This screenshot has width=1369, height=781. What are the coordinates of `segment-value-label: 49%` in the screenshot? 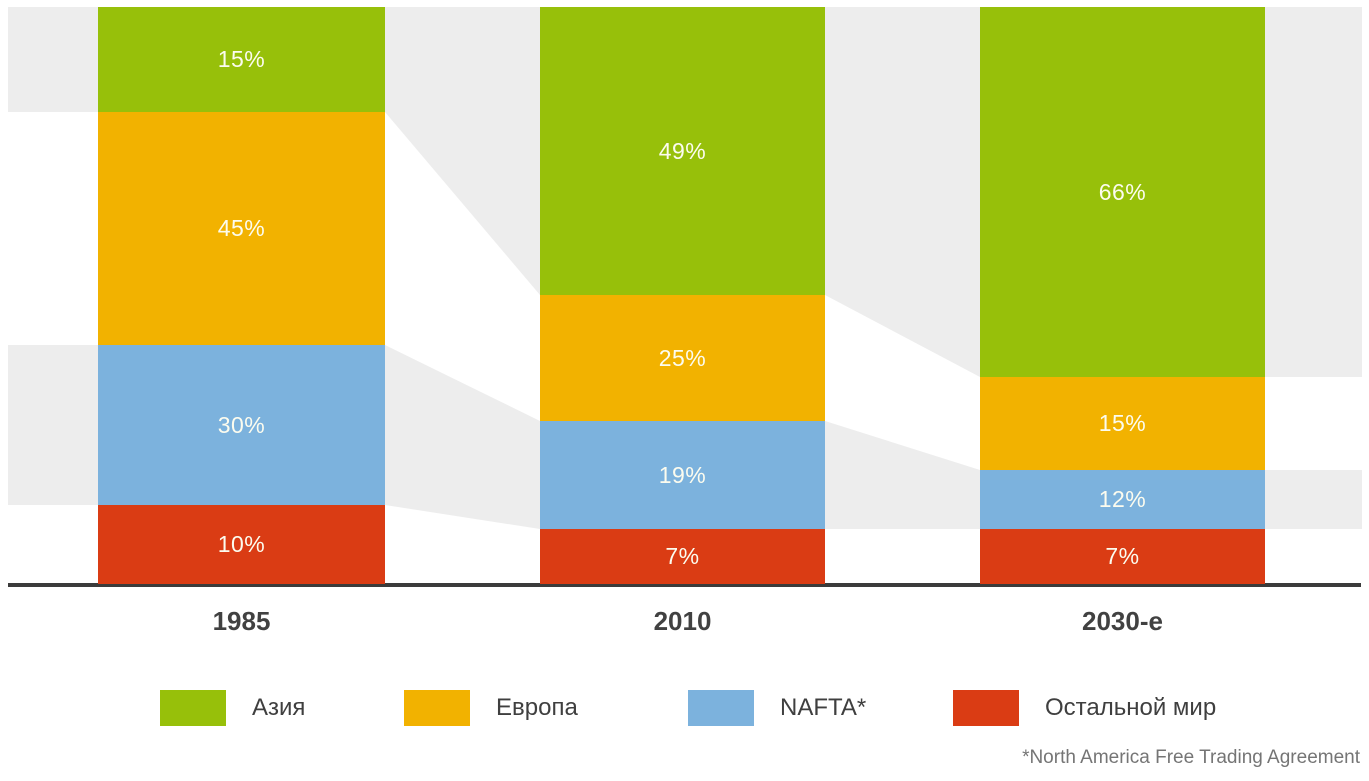 It's located at (682, 150).